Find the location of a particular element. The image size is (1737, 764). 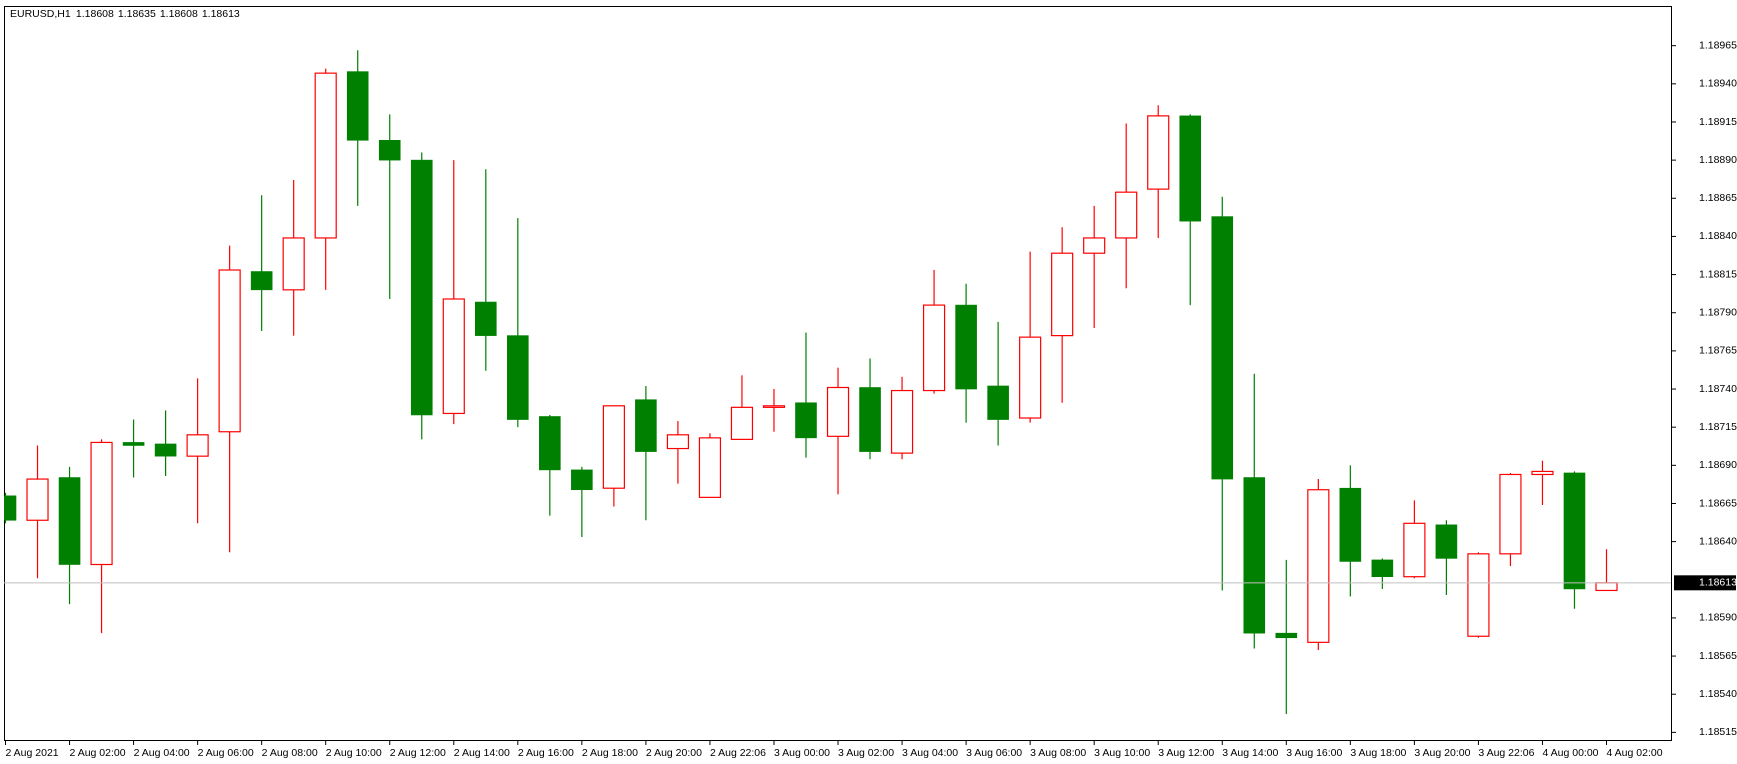

x-tick-label: 3 Aug 10:00 is located at coordinates (1122, 753).